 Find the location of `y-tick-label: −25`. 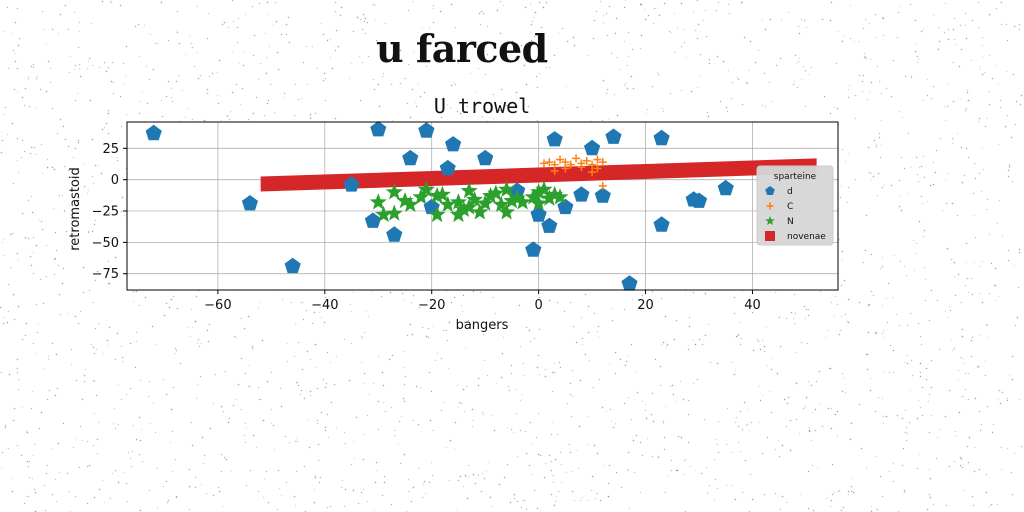

y-tick-label: −25 is located at coordinates (105, 212).